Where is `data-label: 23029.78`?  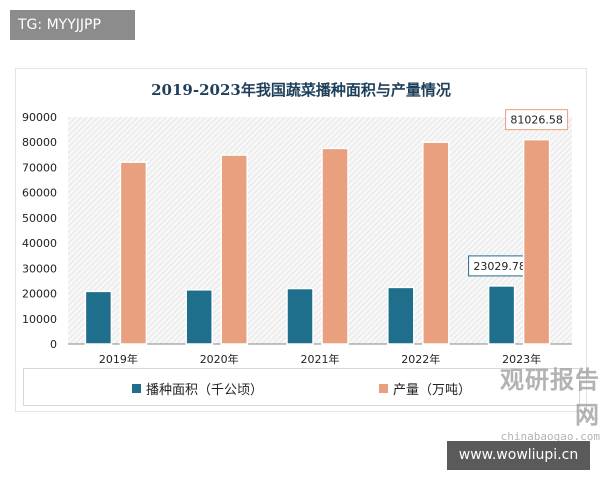
data-label: 23029.78 is located at coordinates (499, 266).